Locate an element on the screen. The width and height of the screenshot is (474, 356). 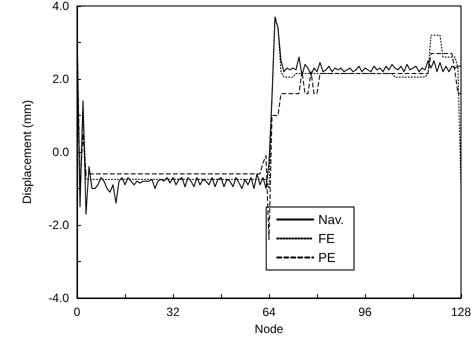
y-tick-label: 4.0 is located at coordinates (61, 6).